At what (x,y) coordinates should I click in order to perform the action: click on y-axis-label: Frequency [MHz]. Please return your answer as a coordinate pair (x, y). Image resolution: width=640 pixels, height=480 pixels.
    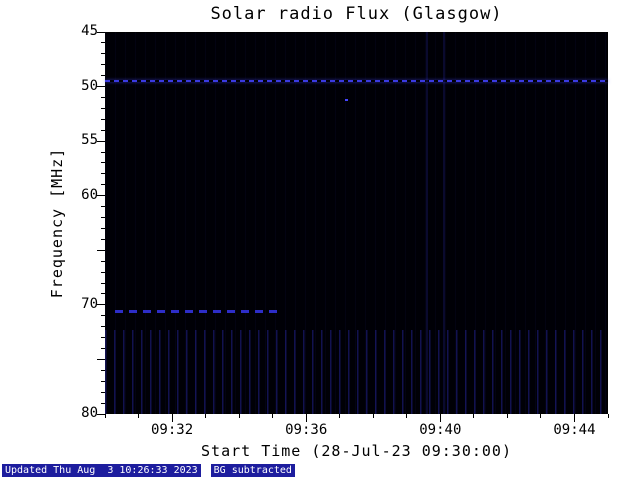
    Looking at the image, I should click on (57, 223).